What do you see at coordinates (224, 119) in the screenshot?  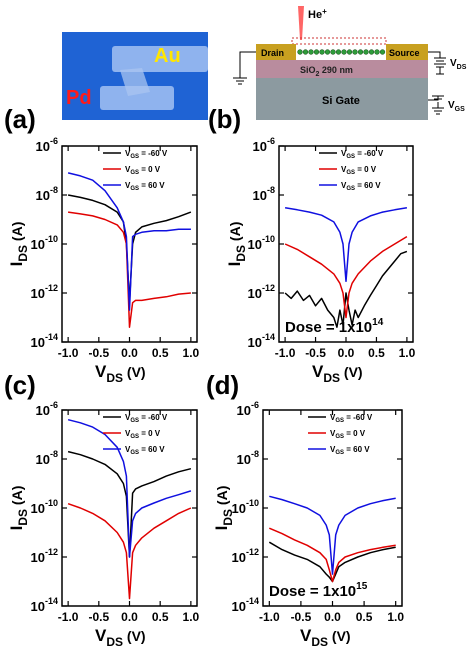 I see `panel-letter: (b)` at bounding box center [224, 119].